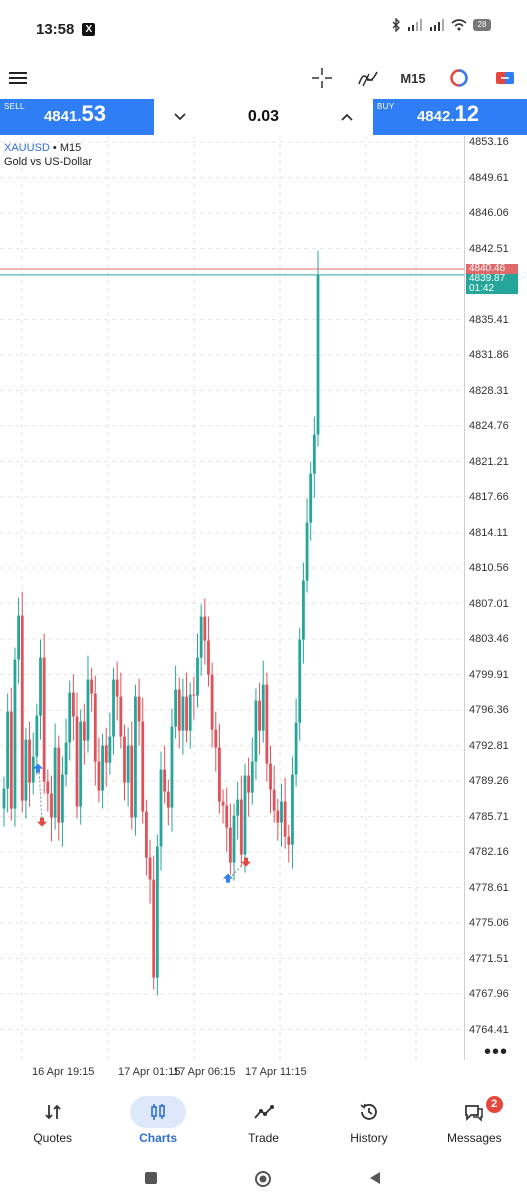 The height and width of the screenshot is (1200, 527). What do you see at coordinates (459, 78) in the screenshot?
I see `objects-ring-icon` at bounding box center [459, 78].